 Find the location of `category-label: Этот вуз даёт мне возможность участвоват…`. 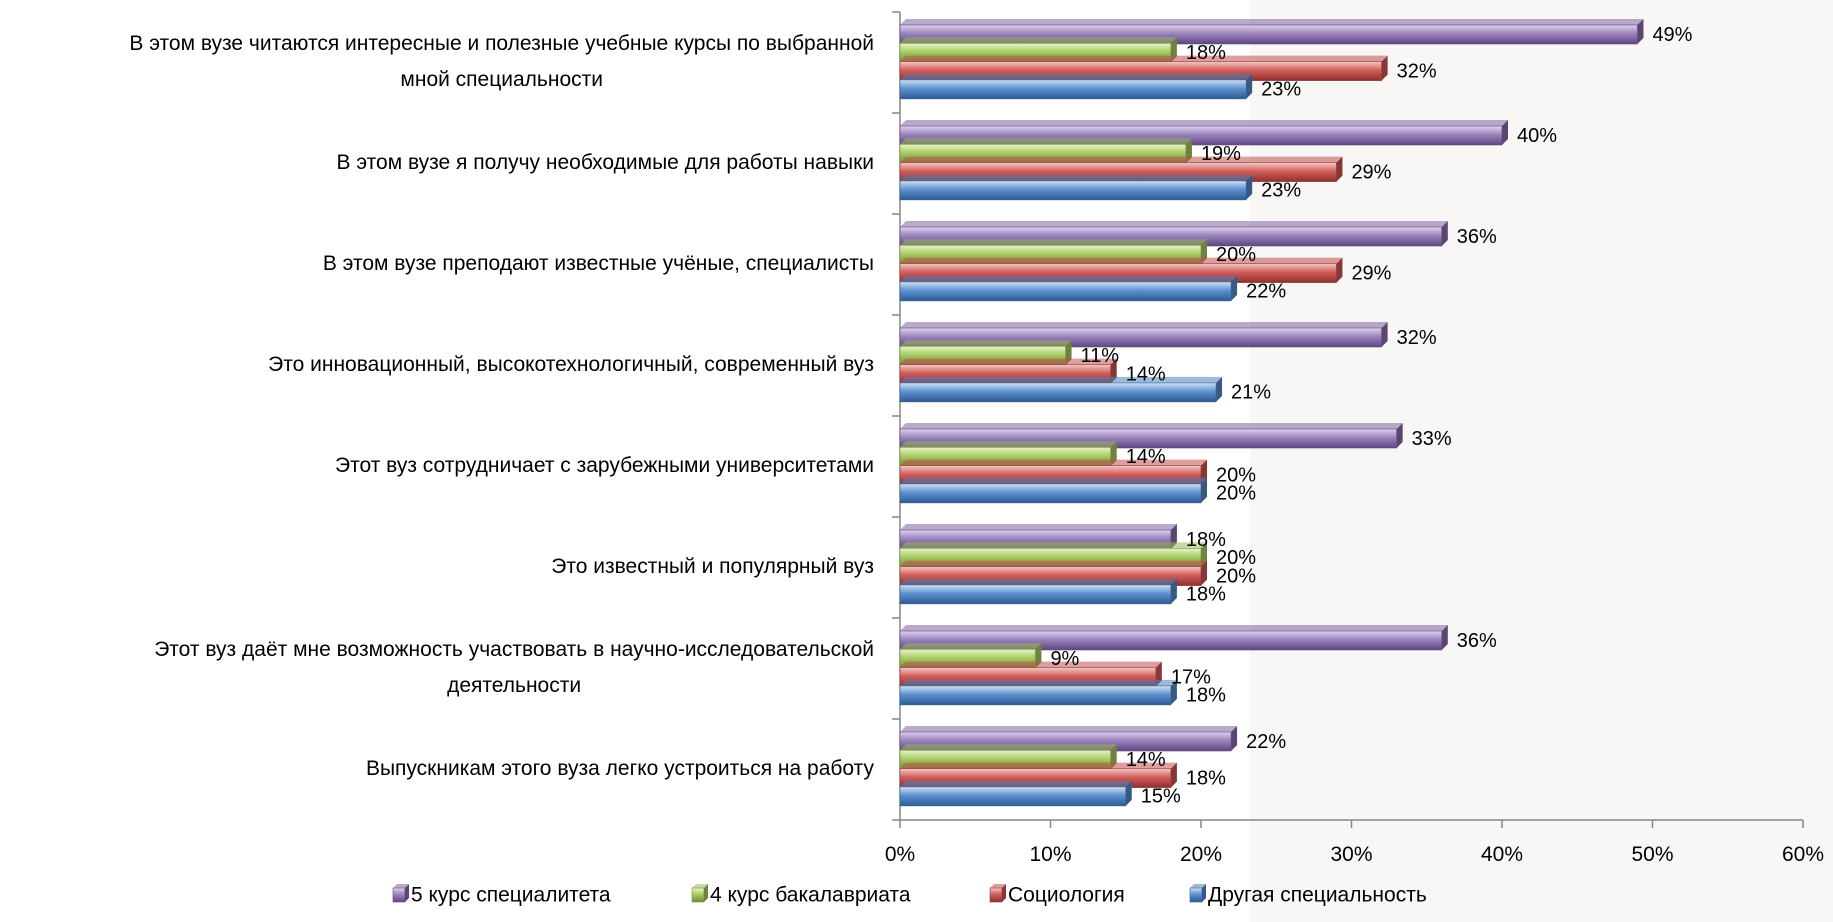

category-label: Этот вуз даёт мне возможность участвоват… is located at coordinates (514, 667).